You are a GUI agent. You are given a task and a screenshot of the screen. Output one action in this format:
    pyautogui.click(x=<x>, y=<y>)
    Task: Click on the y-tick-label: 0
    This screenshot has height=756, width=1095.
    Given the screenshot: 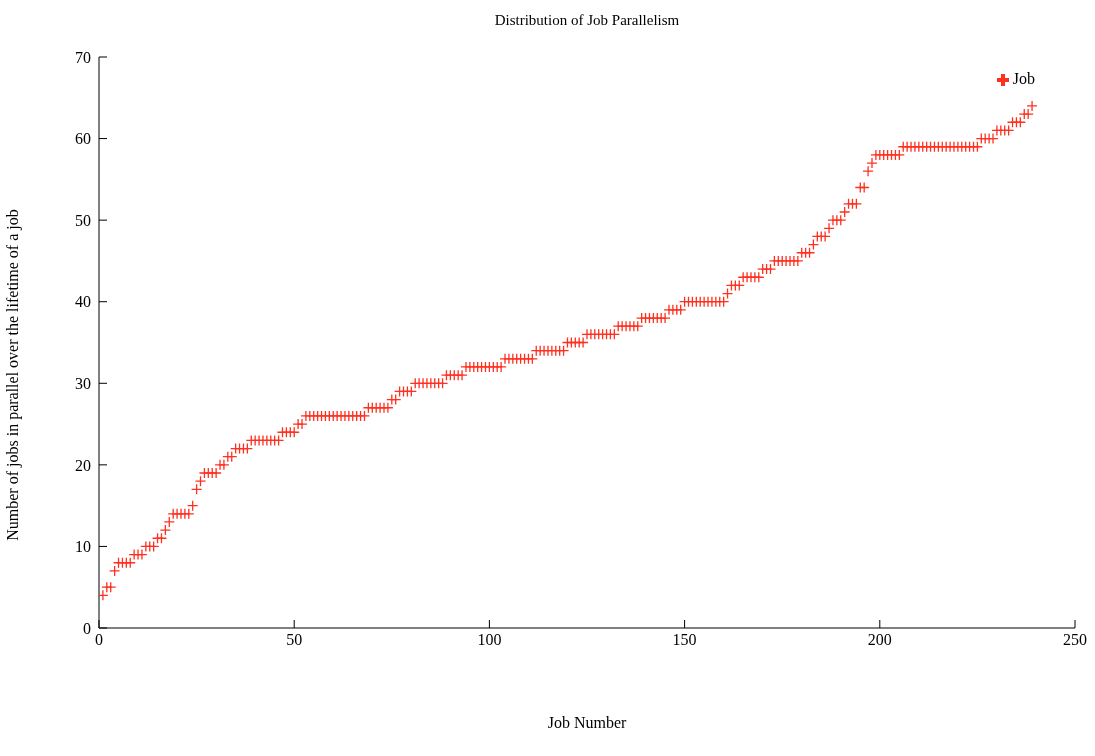 What is the action you would take?
    pyautogui.click(x=87, y=628)
    